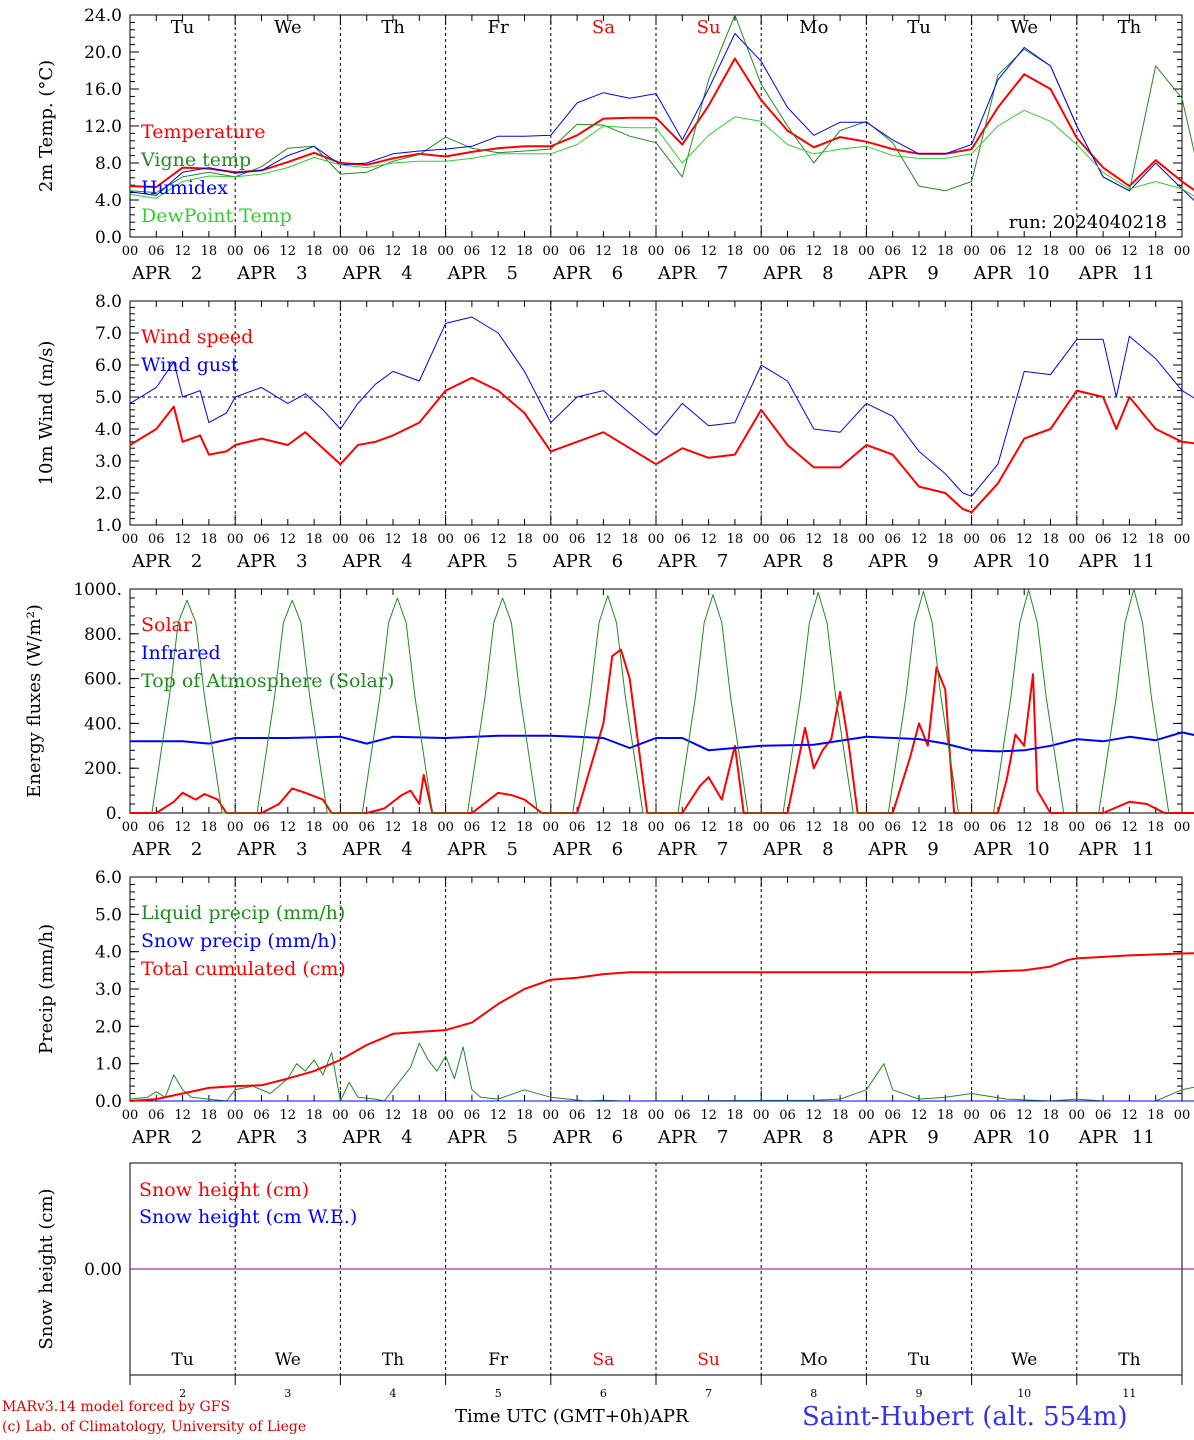  Describe the element at coordinates (46, 989) in the screenshot. I see `y-axis-label: Precip (mm/h)` at that location.